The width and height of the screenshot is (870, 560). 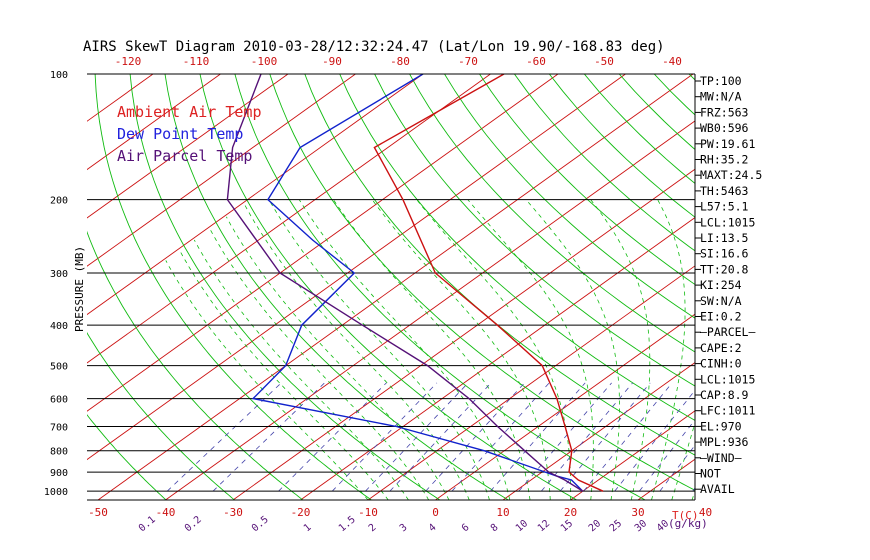 What do you see at coordinates (724, 128) in the screenshot?
I see `index-label: WB0:596` at bounding box center [724, 128].